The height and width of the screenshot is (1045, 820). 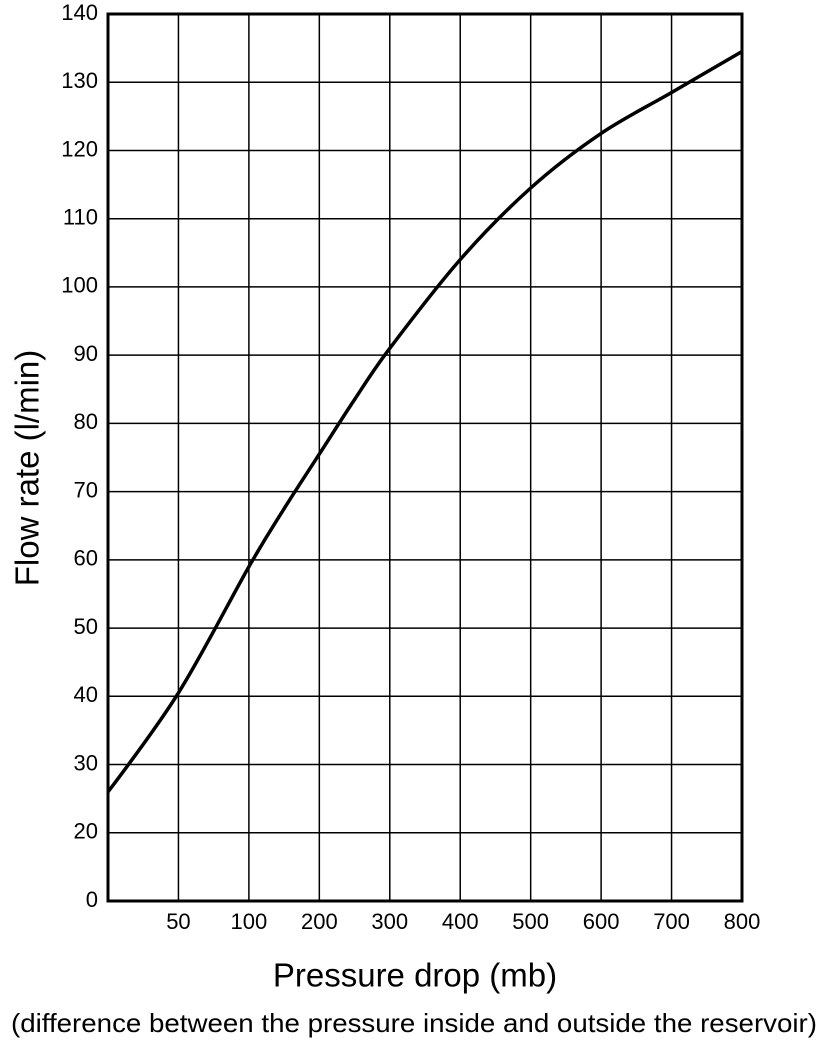 I want to click on x-axis-title: Pressure drop (mb), so click(x=415, y=975).